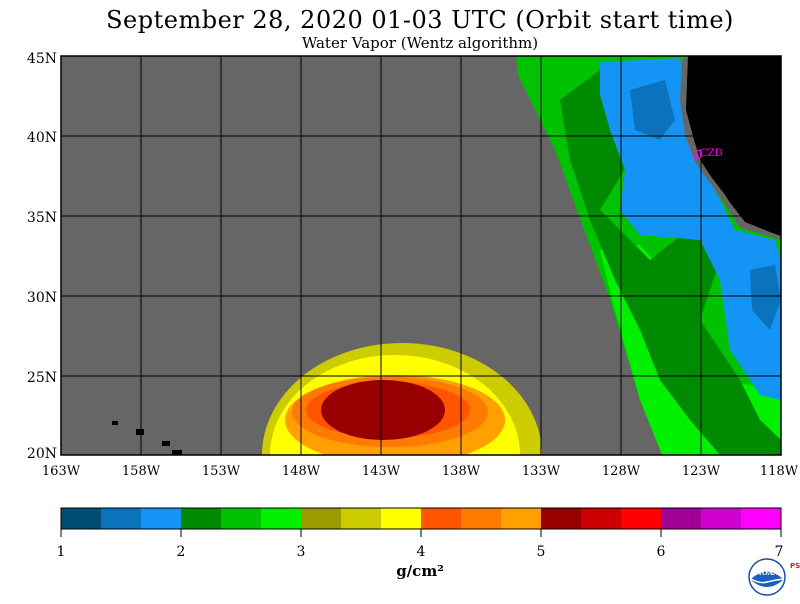  What do you see at coordinates (42, 218) in the screenshot?
I see `lat-label: 35N` at bounding box center [42, 218].